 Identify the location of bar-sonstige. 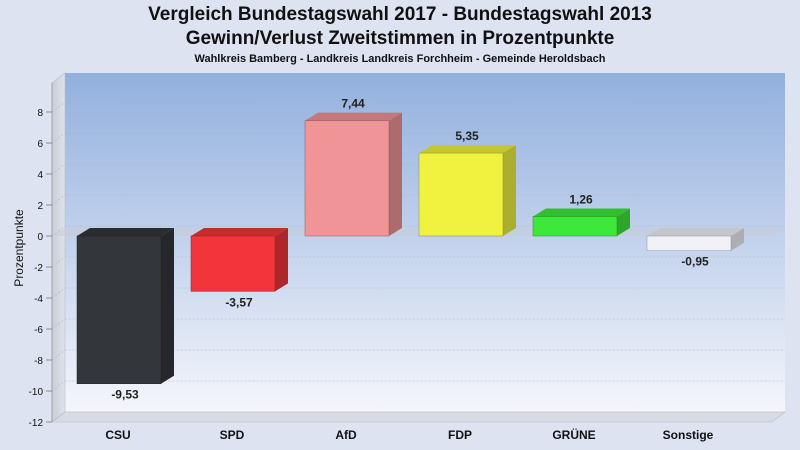
(695, 239).